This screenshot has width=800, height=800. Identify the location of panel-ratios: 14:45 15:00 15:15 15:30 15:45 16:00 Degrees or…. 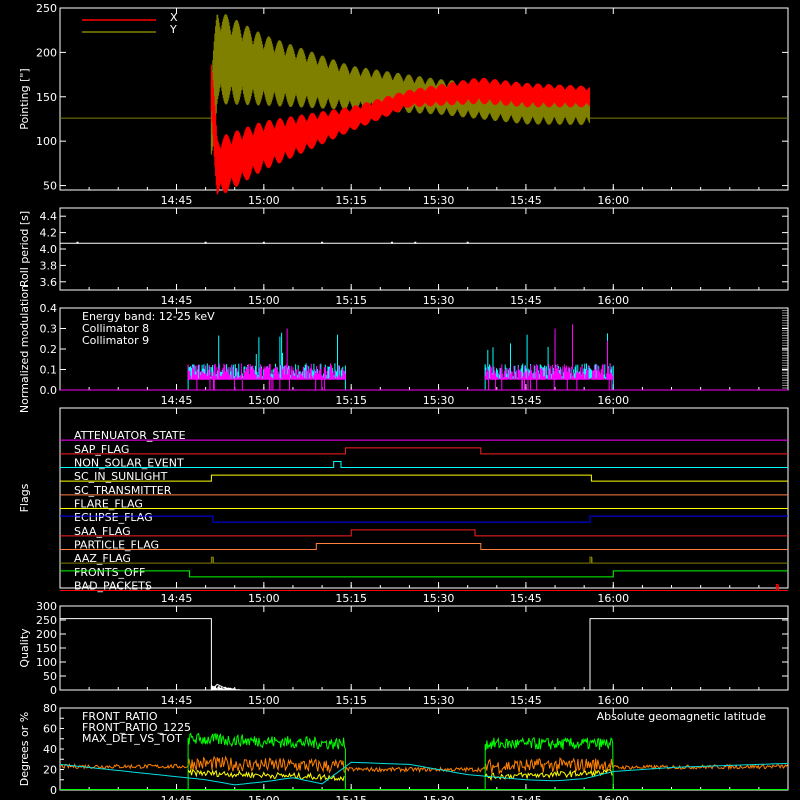
(403, 751).